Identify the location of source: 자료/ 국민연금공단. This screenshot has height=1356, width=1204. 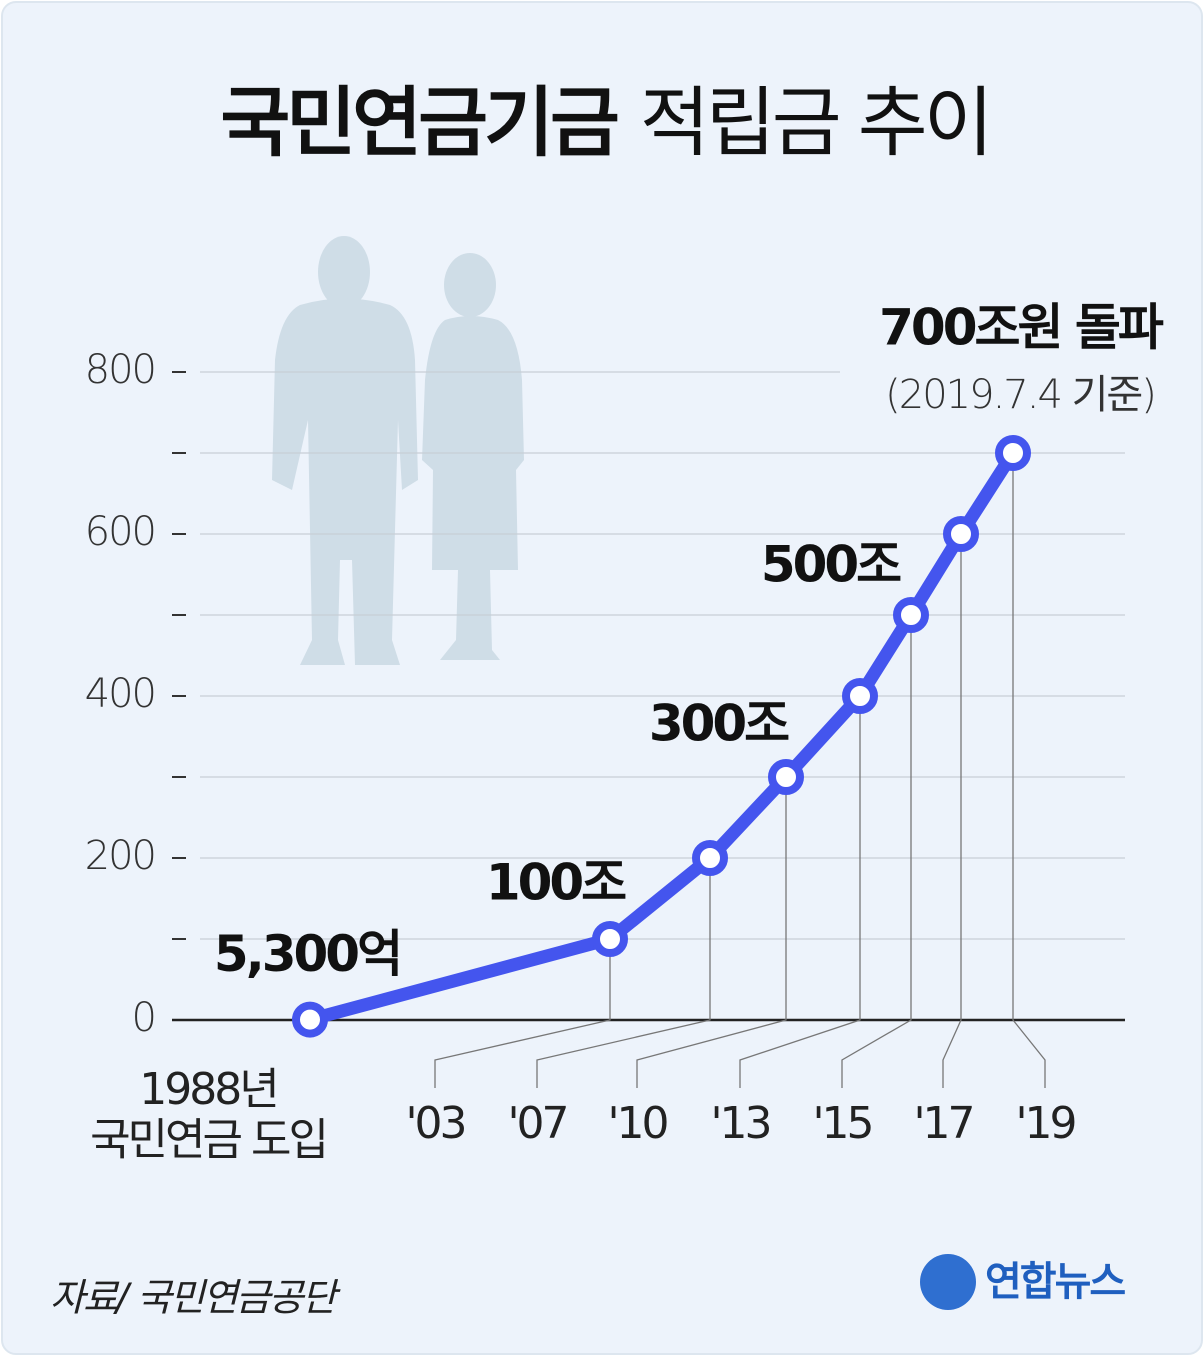
(195, 1298).